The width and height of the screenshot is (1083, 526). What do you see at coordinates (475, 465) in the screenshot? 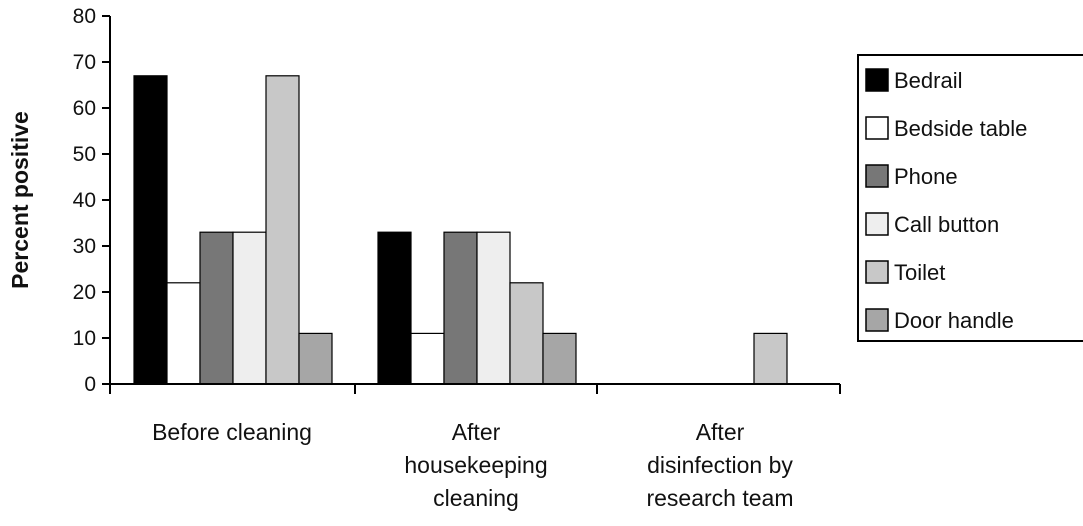
I see `category-label-1: After housekeeping cleaning` at bounding box center [475, 465].